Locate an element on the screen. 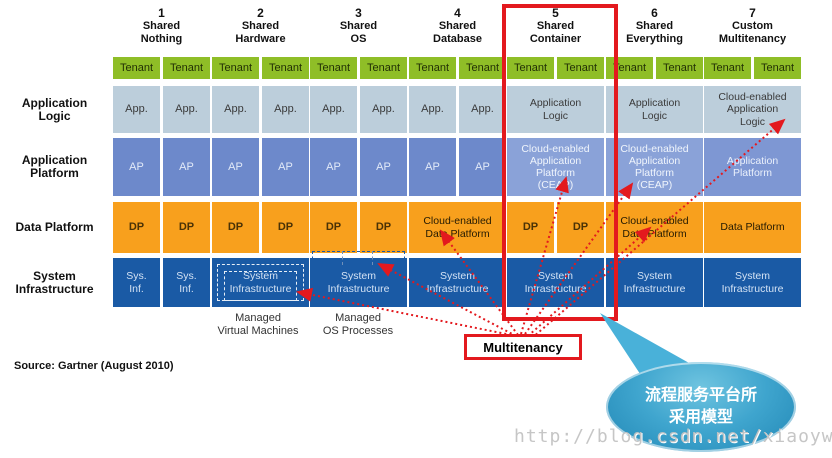 The height and width of the screenshot is (458, 832). column-header-5: 5 Shared Container is located at coordinates (555, 26).